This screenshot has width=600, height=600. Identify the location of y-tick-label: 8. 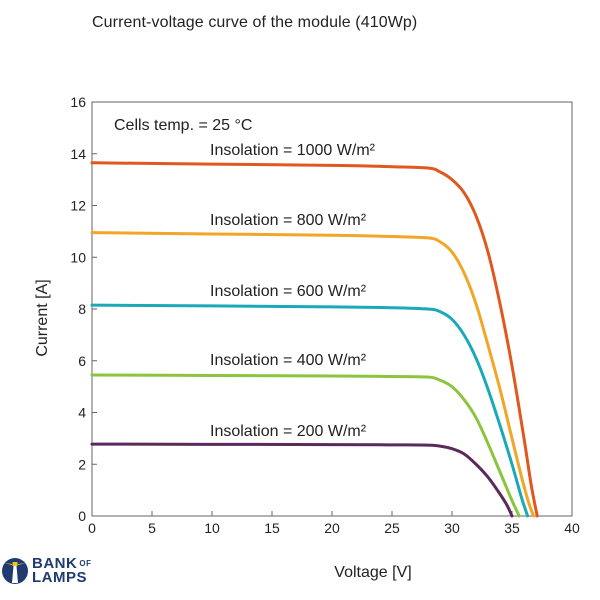
(82, 309).